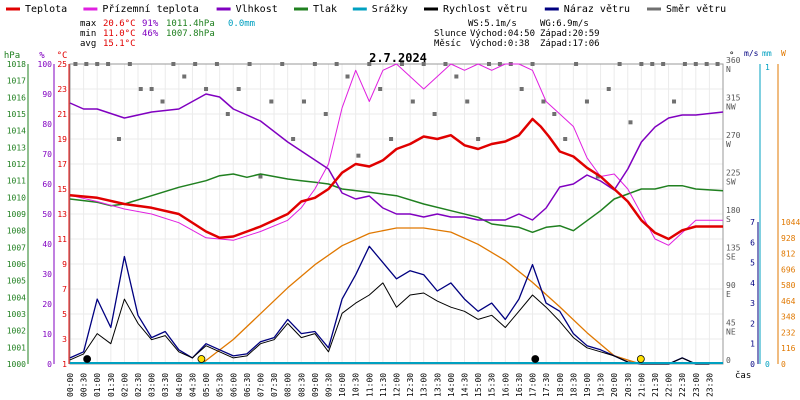 The image size is (800, 400). What do you see at coordinates (731, 56) in the screenshot?
I see `direction-axis-unit: °` at bounding box center [731, 56].